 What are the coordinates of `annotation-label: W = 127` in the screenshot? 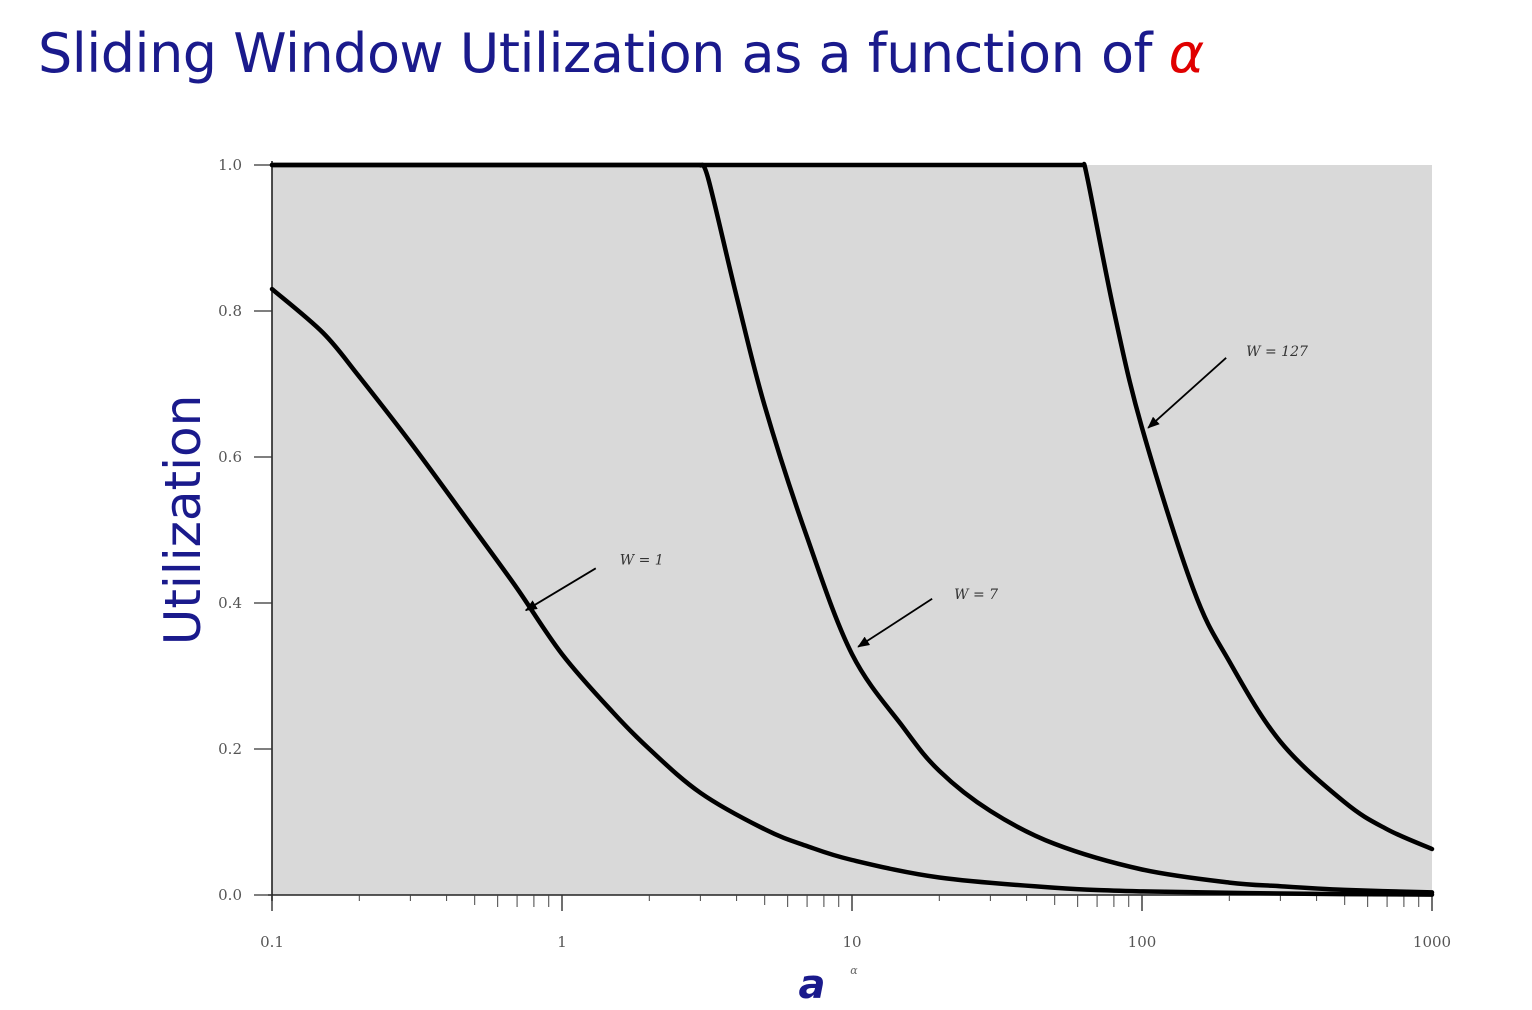 It's located at (1277, 352).